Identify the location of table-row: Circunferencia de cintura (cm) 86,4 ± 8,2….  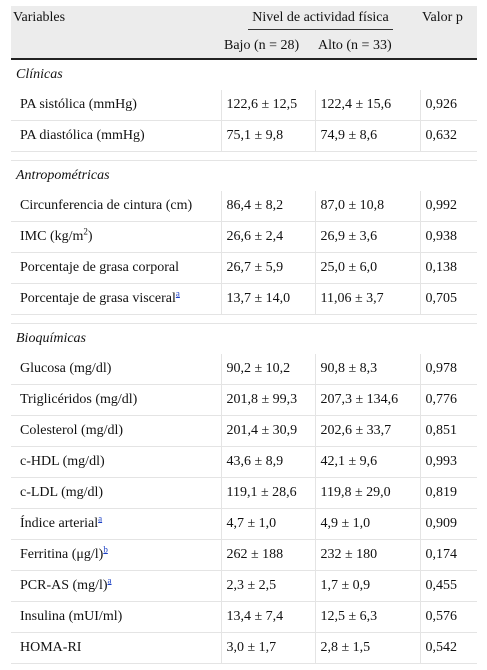
(244, 206).